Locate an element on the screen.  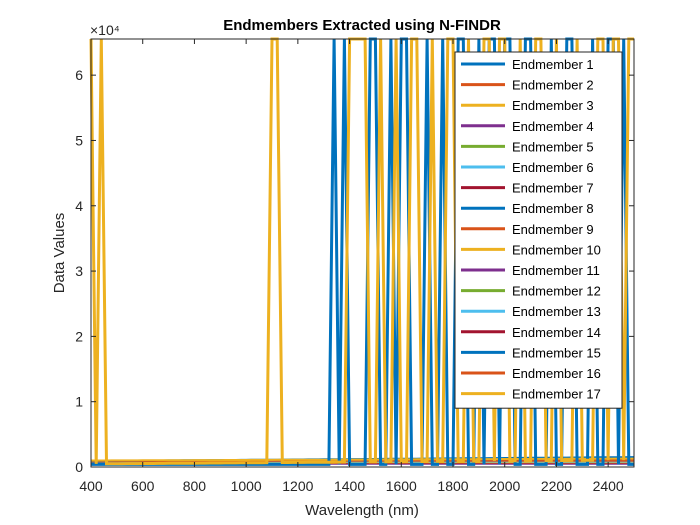
legend-label-5: Endmember 5 is located at coordinates (553, 146).